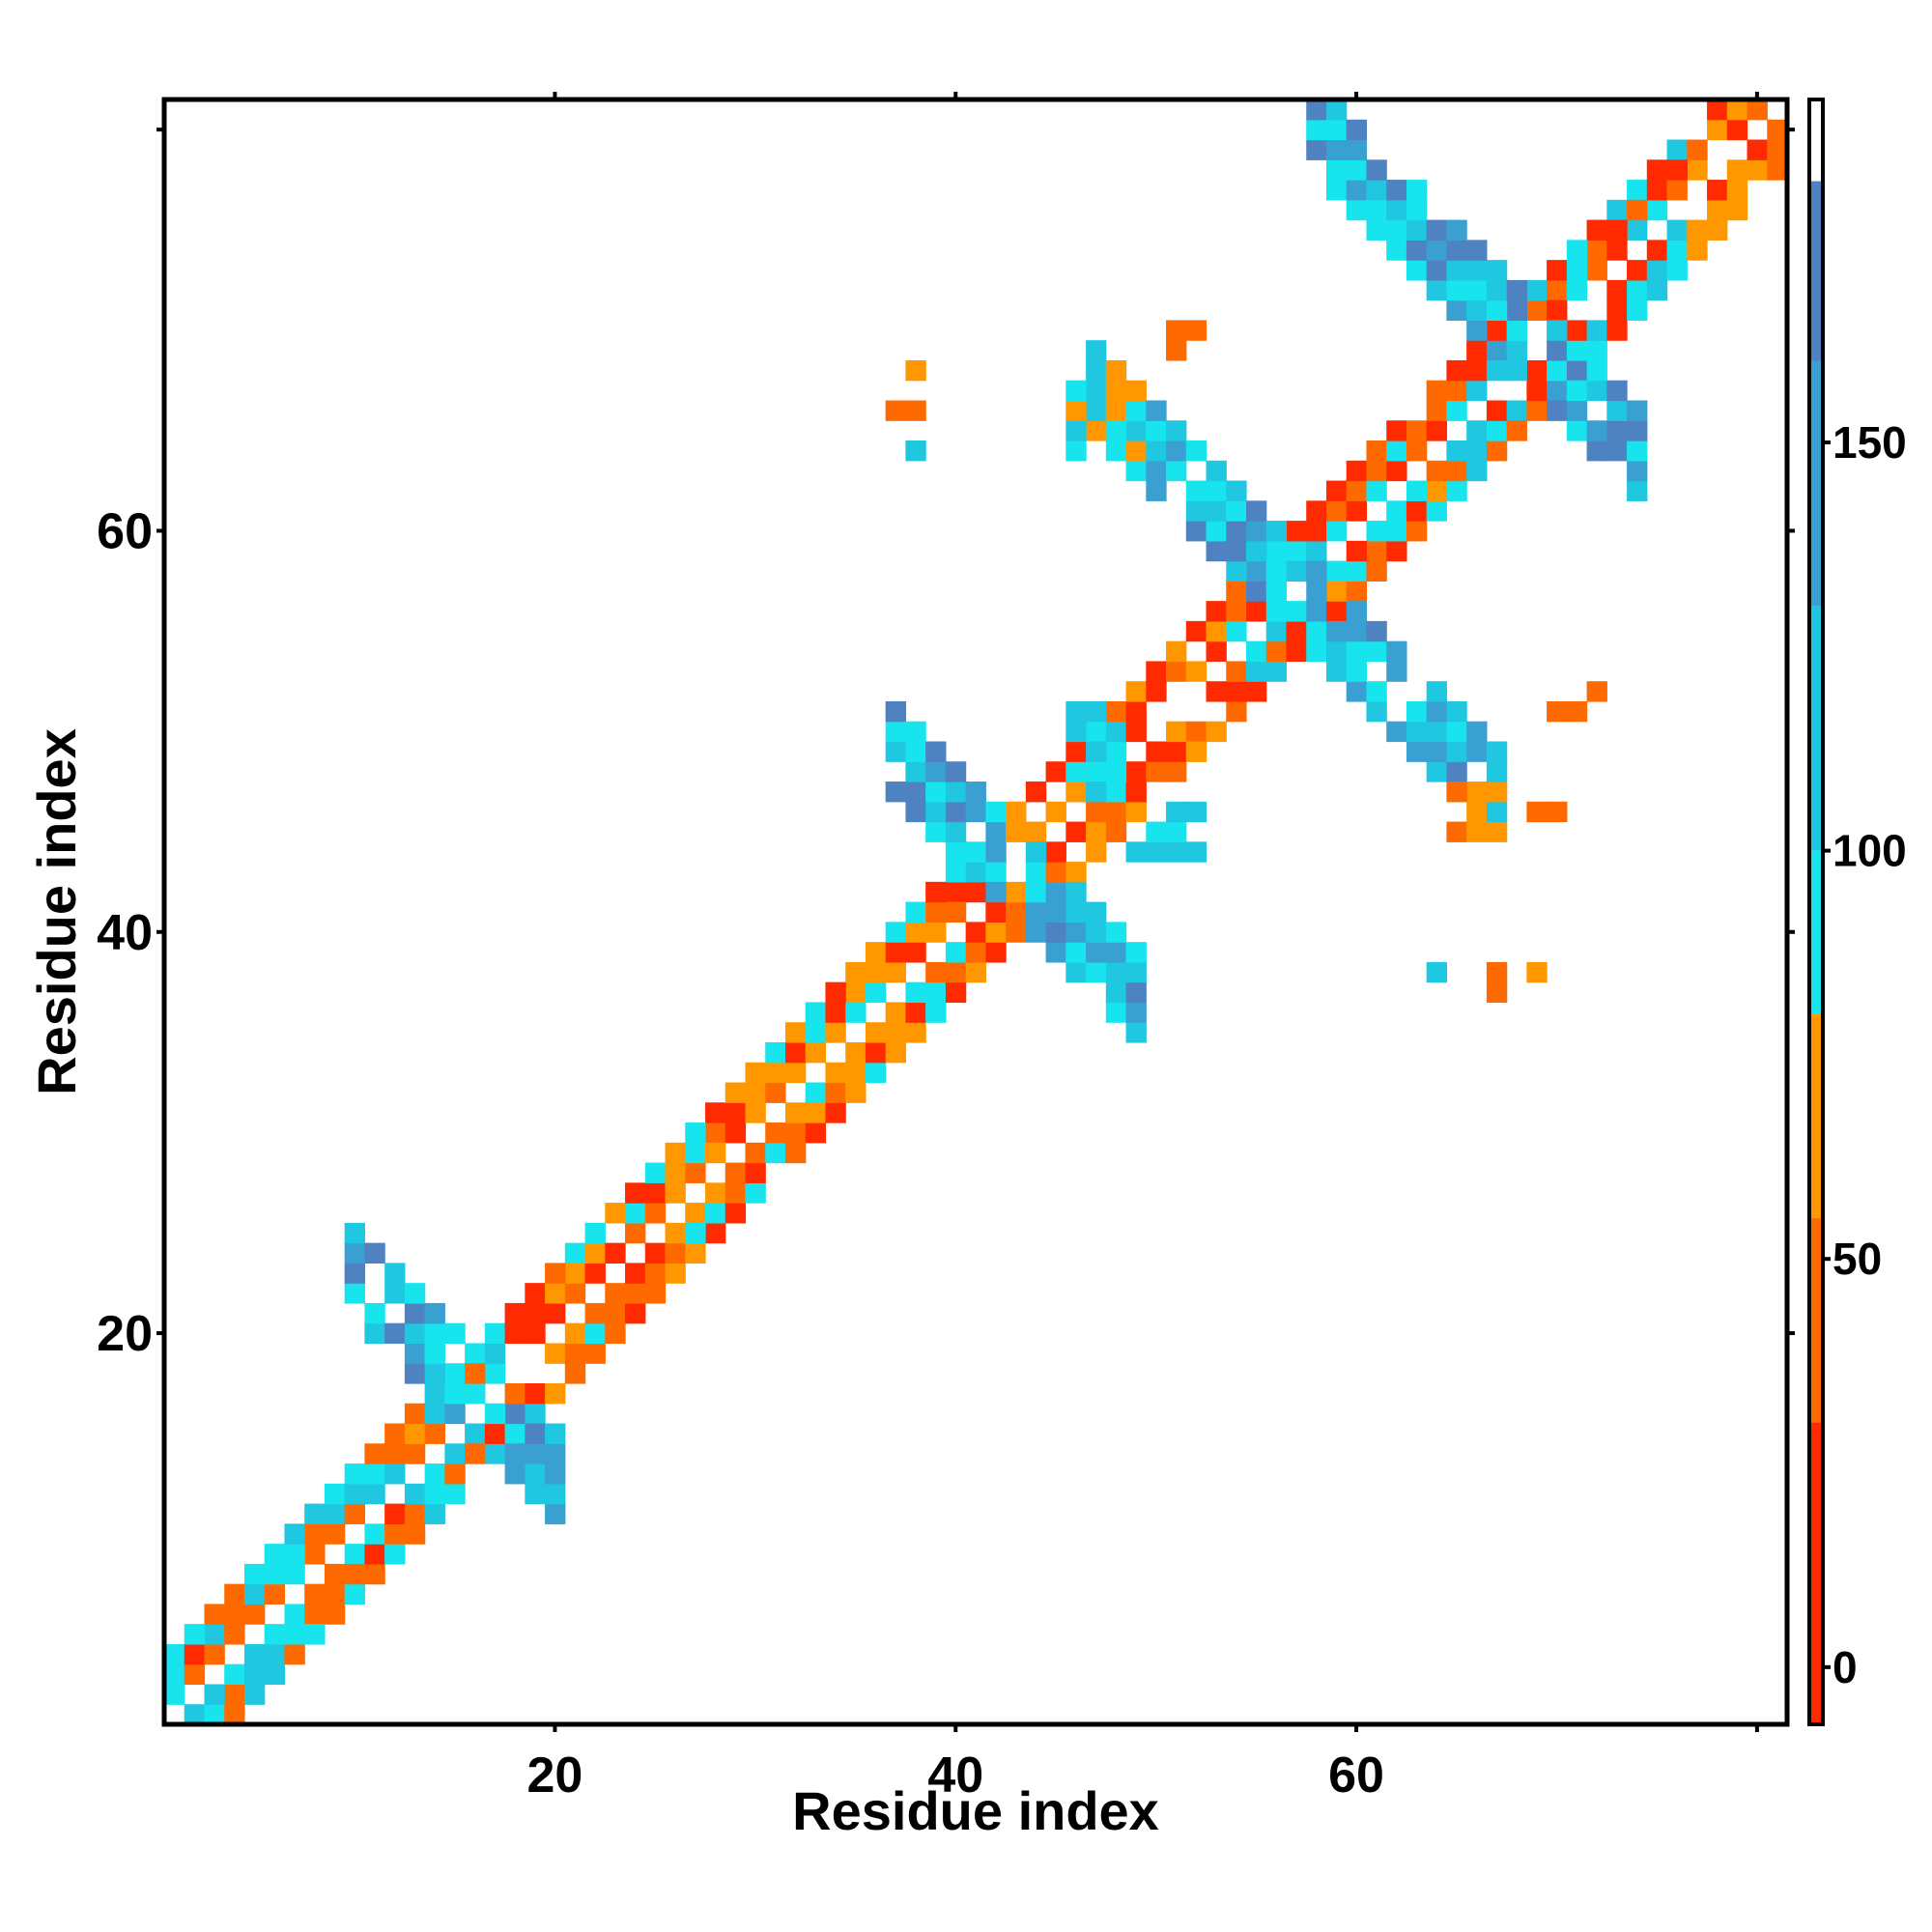 This screenshot has width=1932, height=1932. What do you see at coordinates (1870, 851) in the screenshot?
I see `colorbar-tick-label: 100` at bounding box center [1870, 851].